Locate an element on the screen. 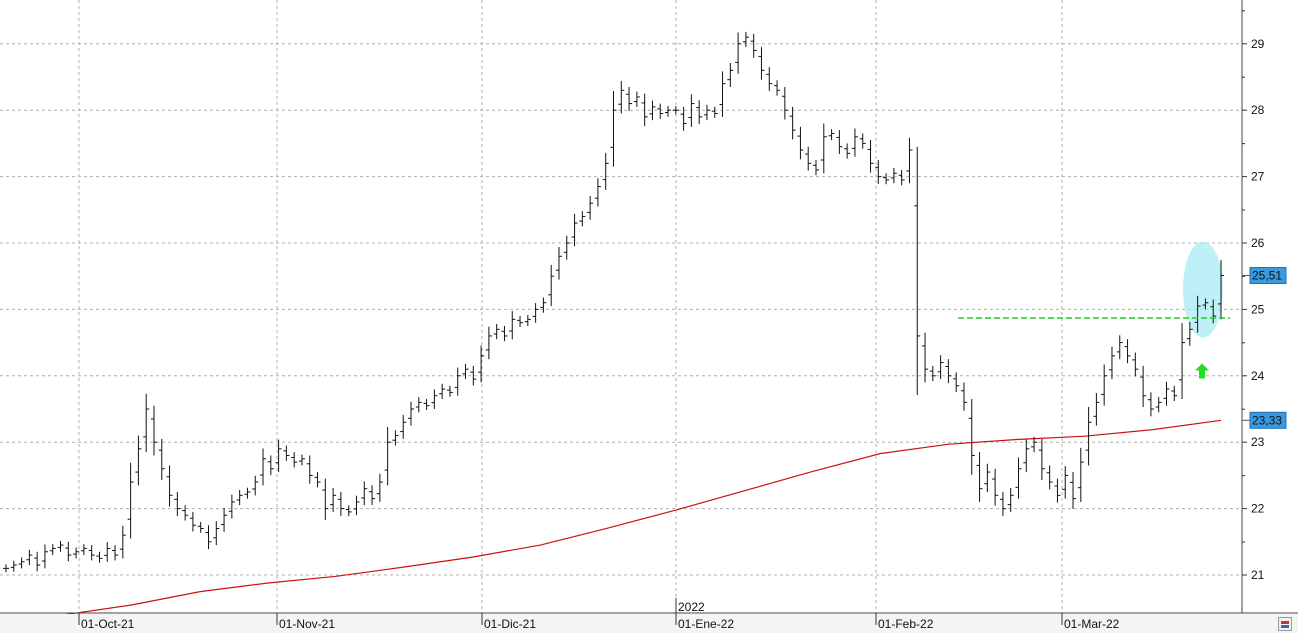 The width and height of the screenshot is (1298, 633). x-tick-label: 01-Nov-21 is located at coordinates (307, 624).